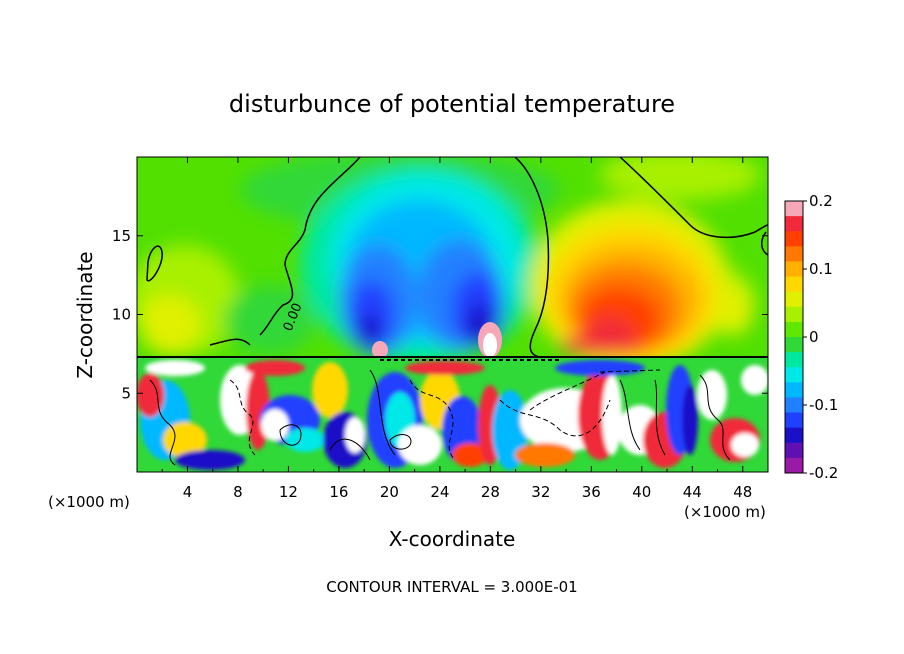  What do you see at coordinates (540, 492) in the screenshot?
I see `x-tick-label: 32` at bounding box center [540, 492].